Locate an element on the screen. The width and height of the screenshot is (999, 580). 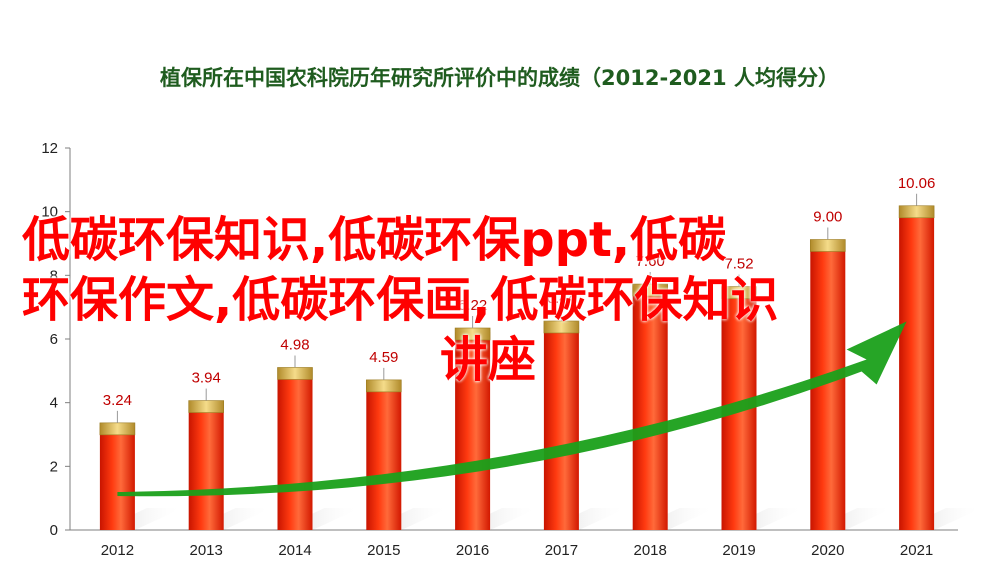
x-tick-label: 2019 is located at coordinates (738, 550).